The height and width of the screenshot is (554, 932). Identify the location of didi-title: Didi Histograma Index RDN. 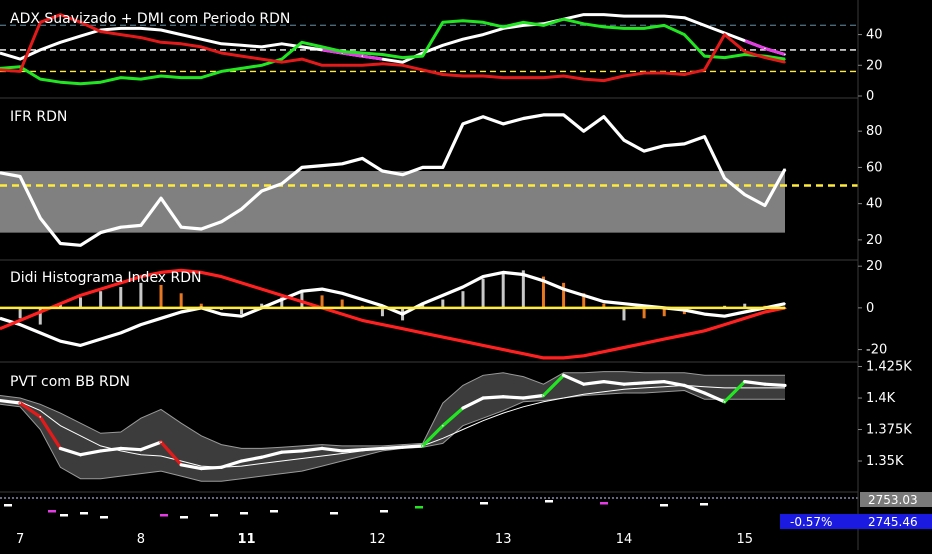
(106, 278).